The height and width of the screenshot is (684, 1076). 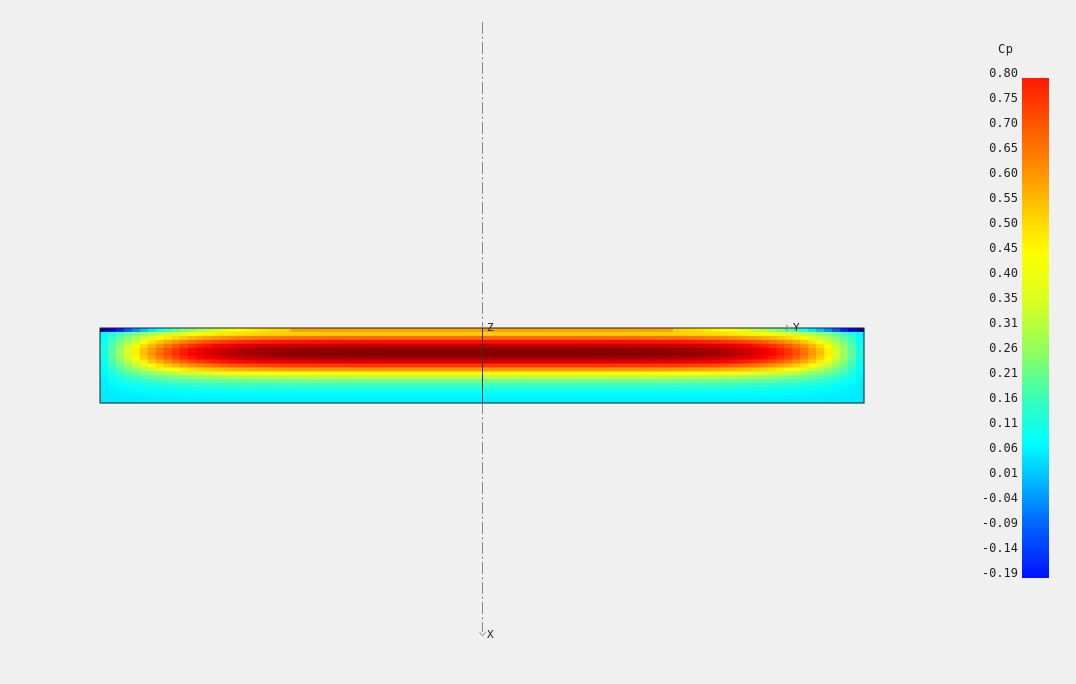 I want to click on colorbar-tick-label: 0.21, so click(x=1003, y=373).